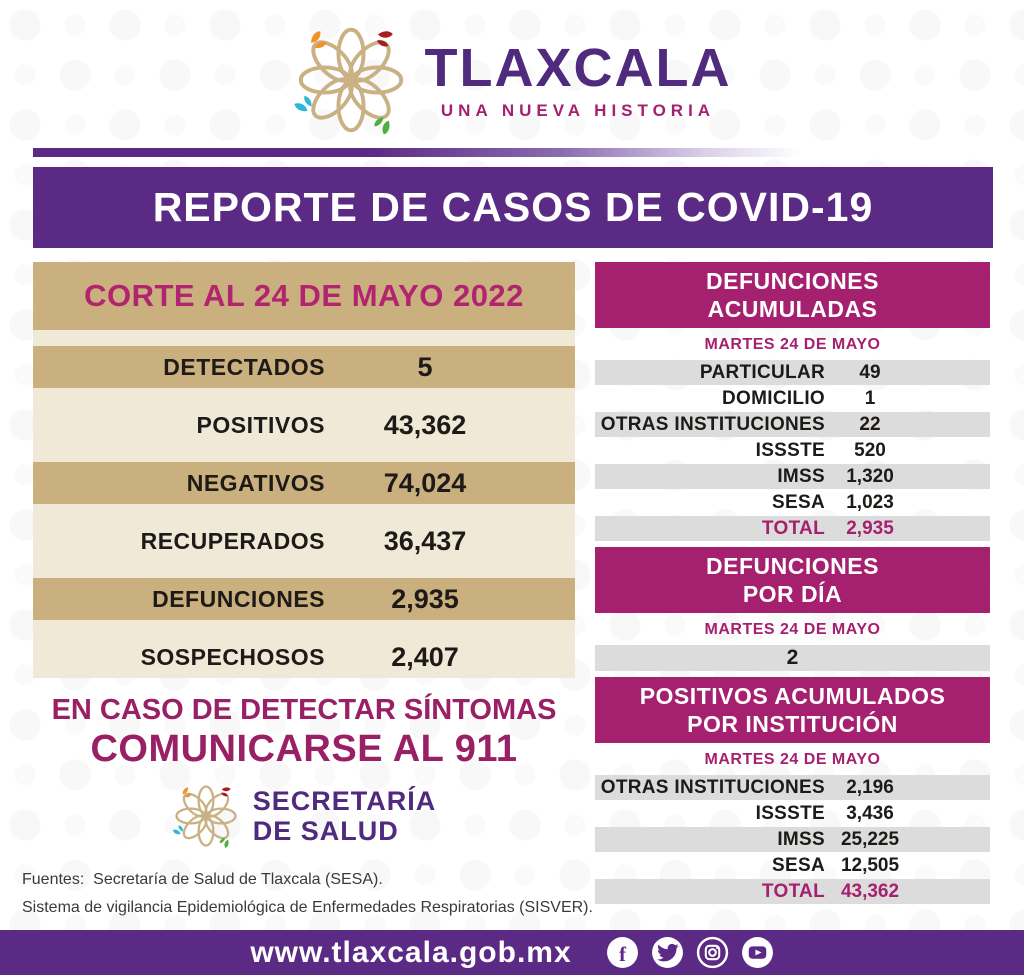  Describe the element at coordinates (870, 372) in the screenshot. I see `data-row-value: 49` at that location.